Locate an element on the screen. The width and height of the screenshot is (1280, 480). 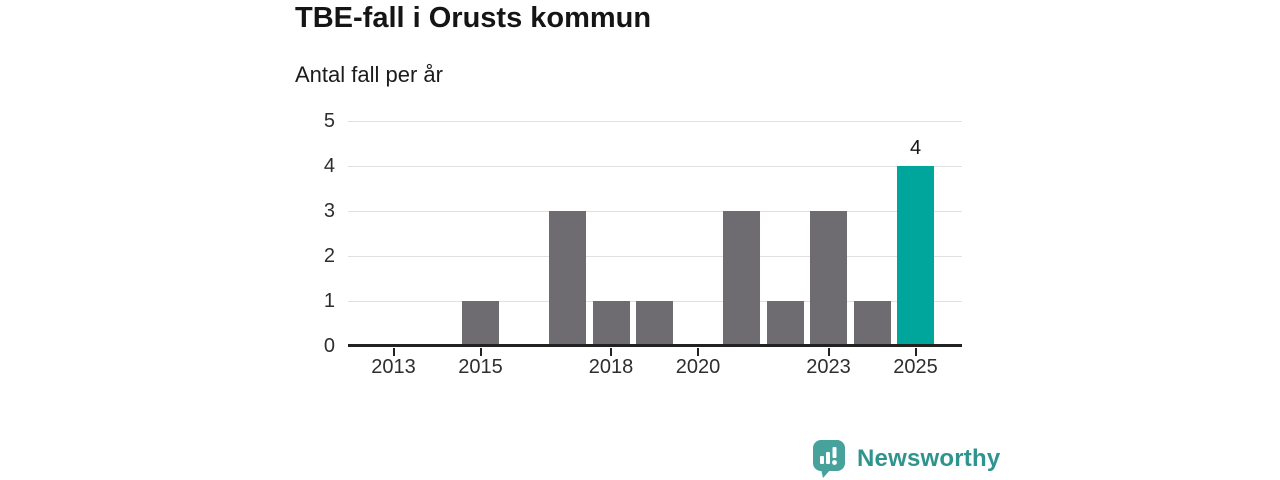
bar-2025 is located at coordinates (915, 256).